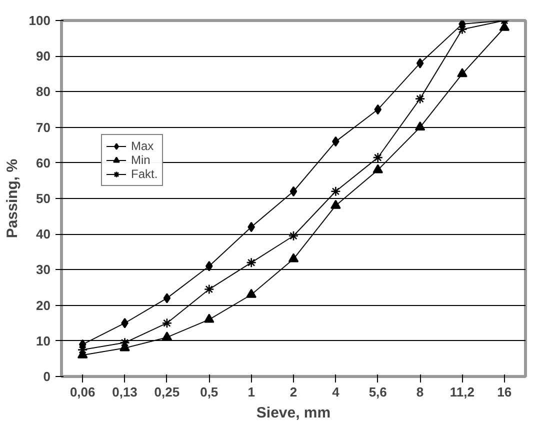  What do you see at coordinates (294, 392) in the screenshot?
I see `x-tick-label: 2` at bounding box center [294, 392].